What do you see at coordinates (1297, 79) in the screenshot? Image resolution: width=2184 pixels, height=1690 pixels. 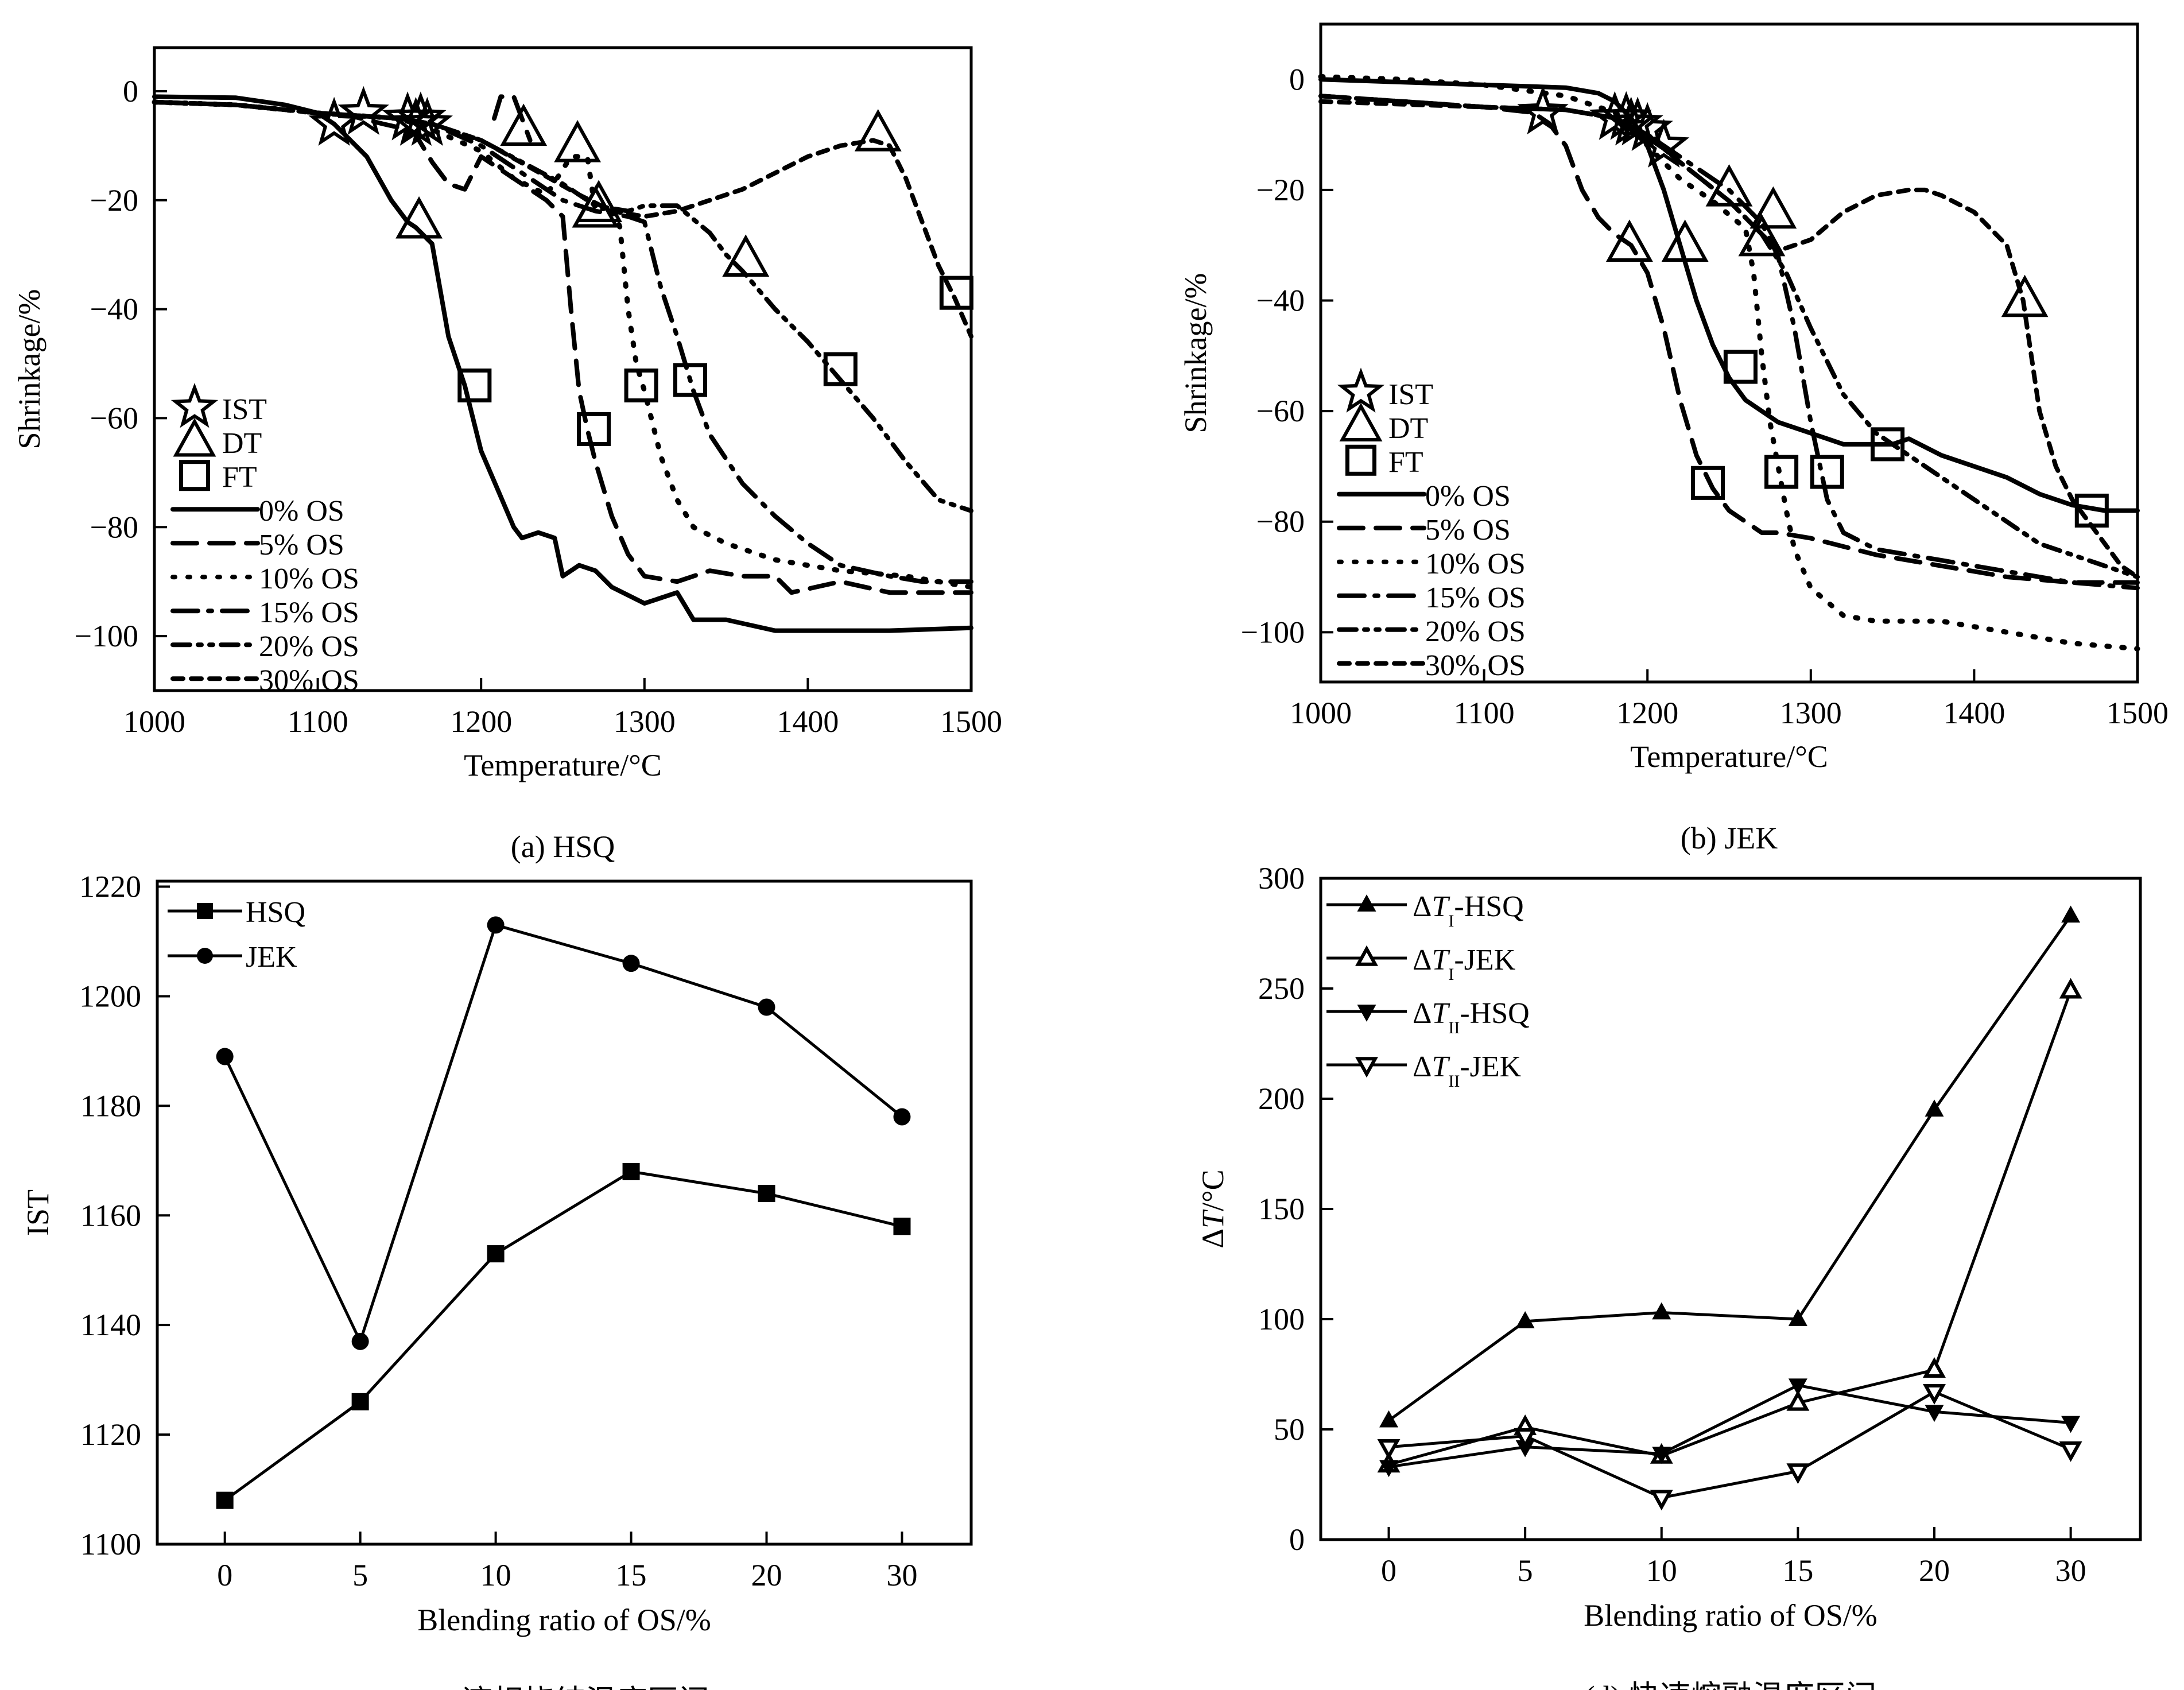 I see `y-tick-label: 0` at bounding box center [1297, 79].